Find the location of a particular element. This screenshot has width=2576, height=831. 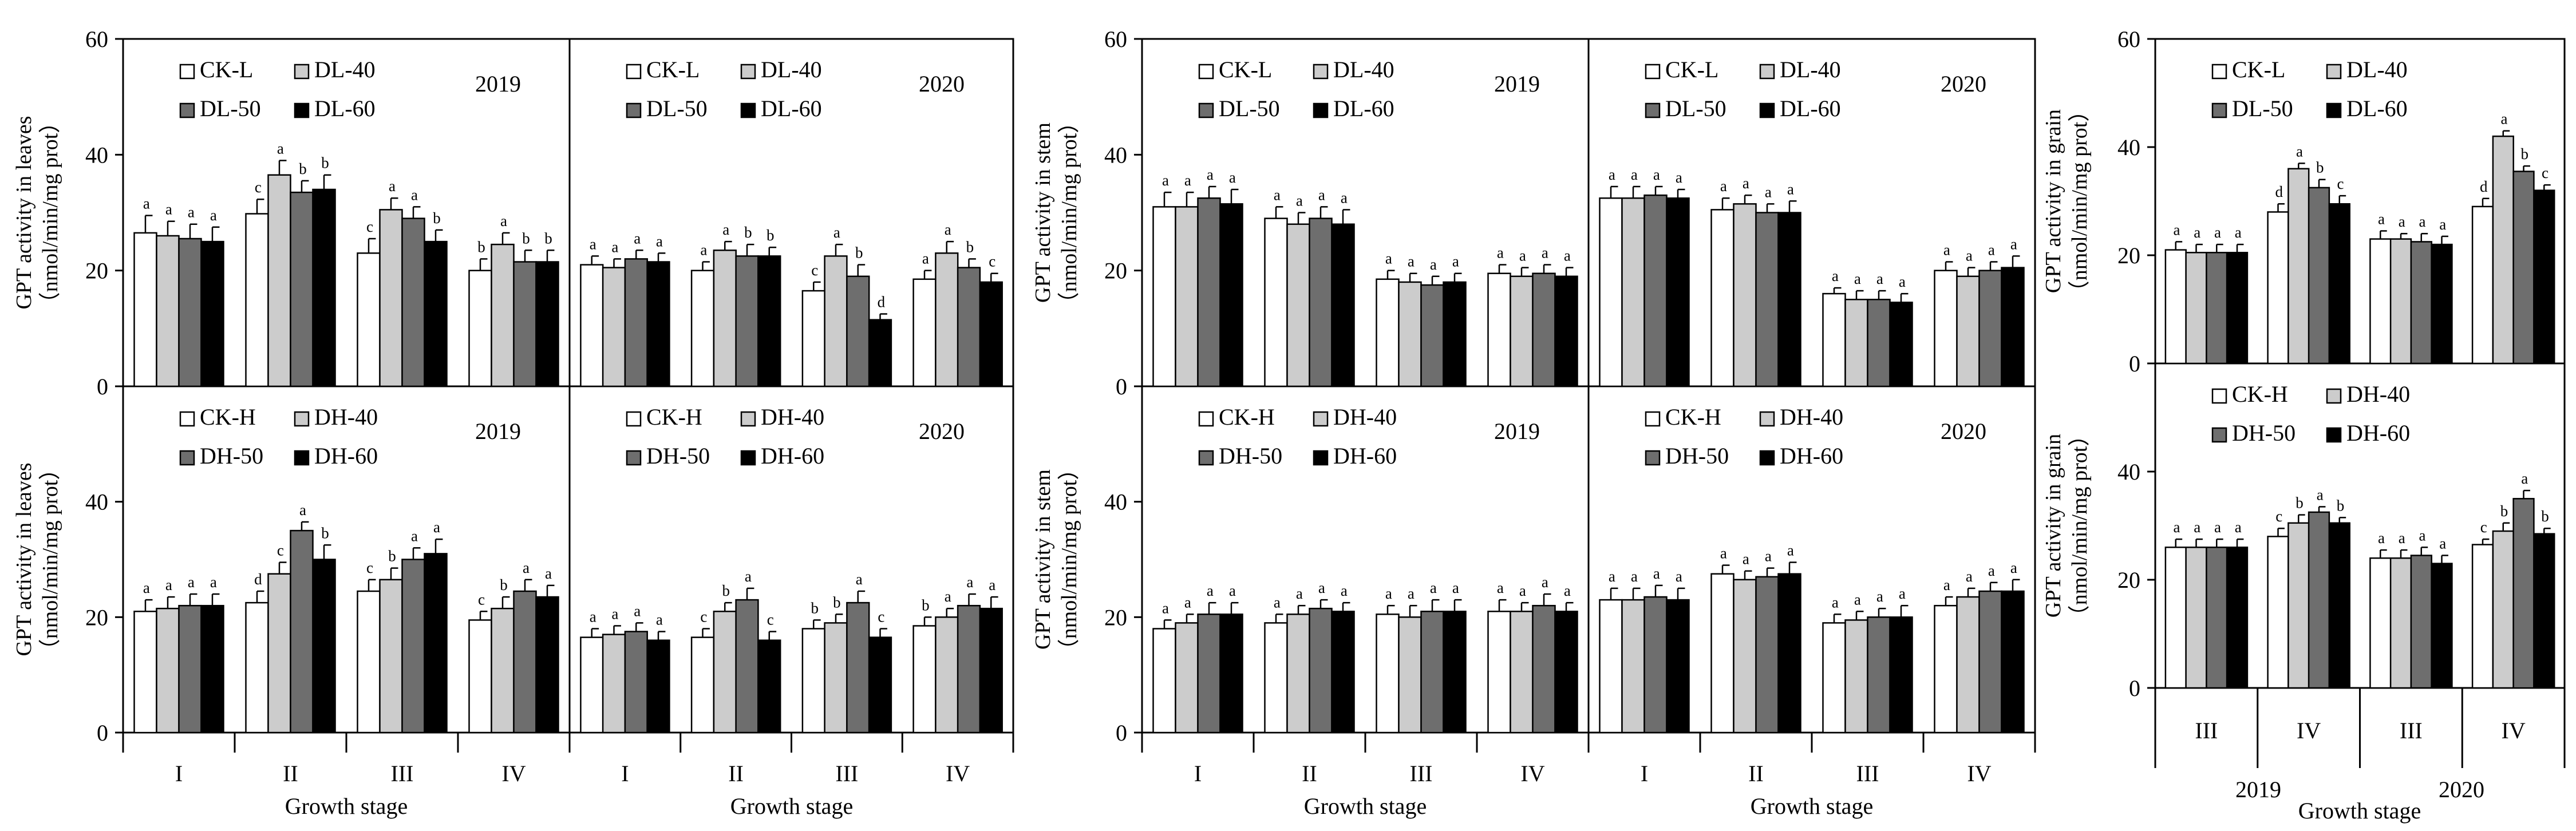

y-axis-unit: （nmol/min/mg prot） is located at coordinates (50, 213).